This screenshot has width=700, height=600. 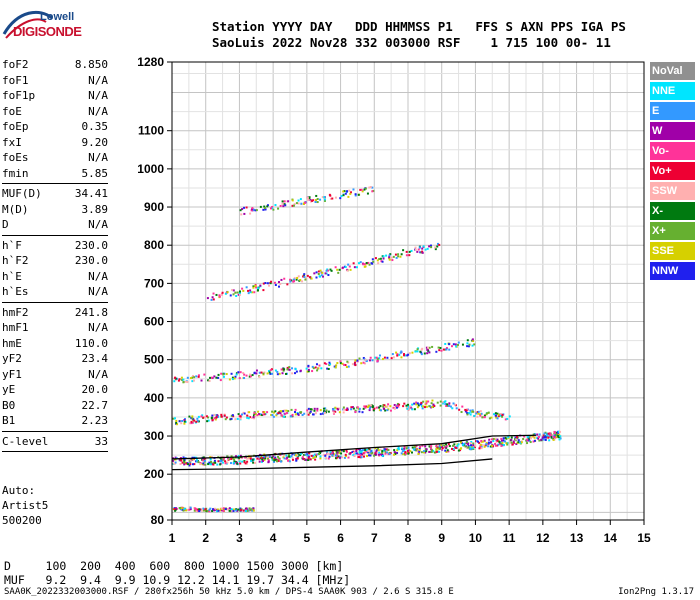 What do you see at coordinates (354, 447) in the screenshot?
I see `profile-line` at bounding box center [354, 447].